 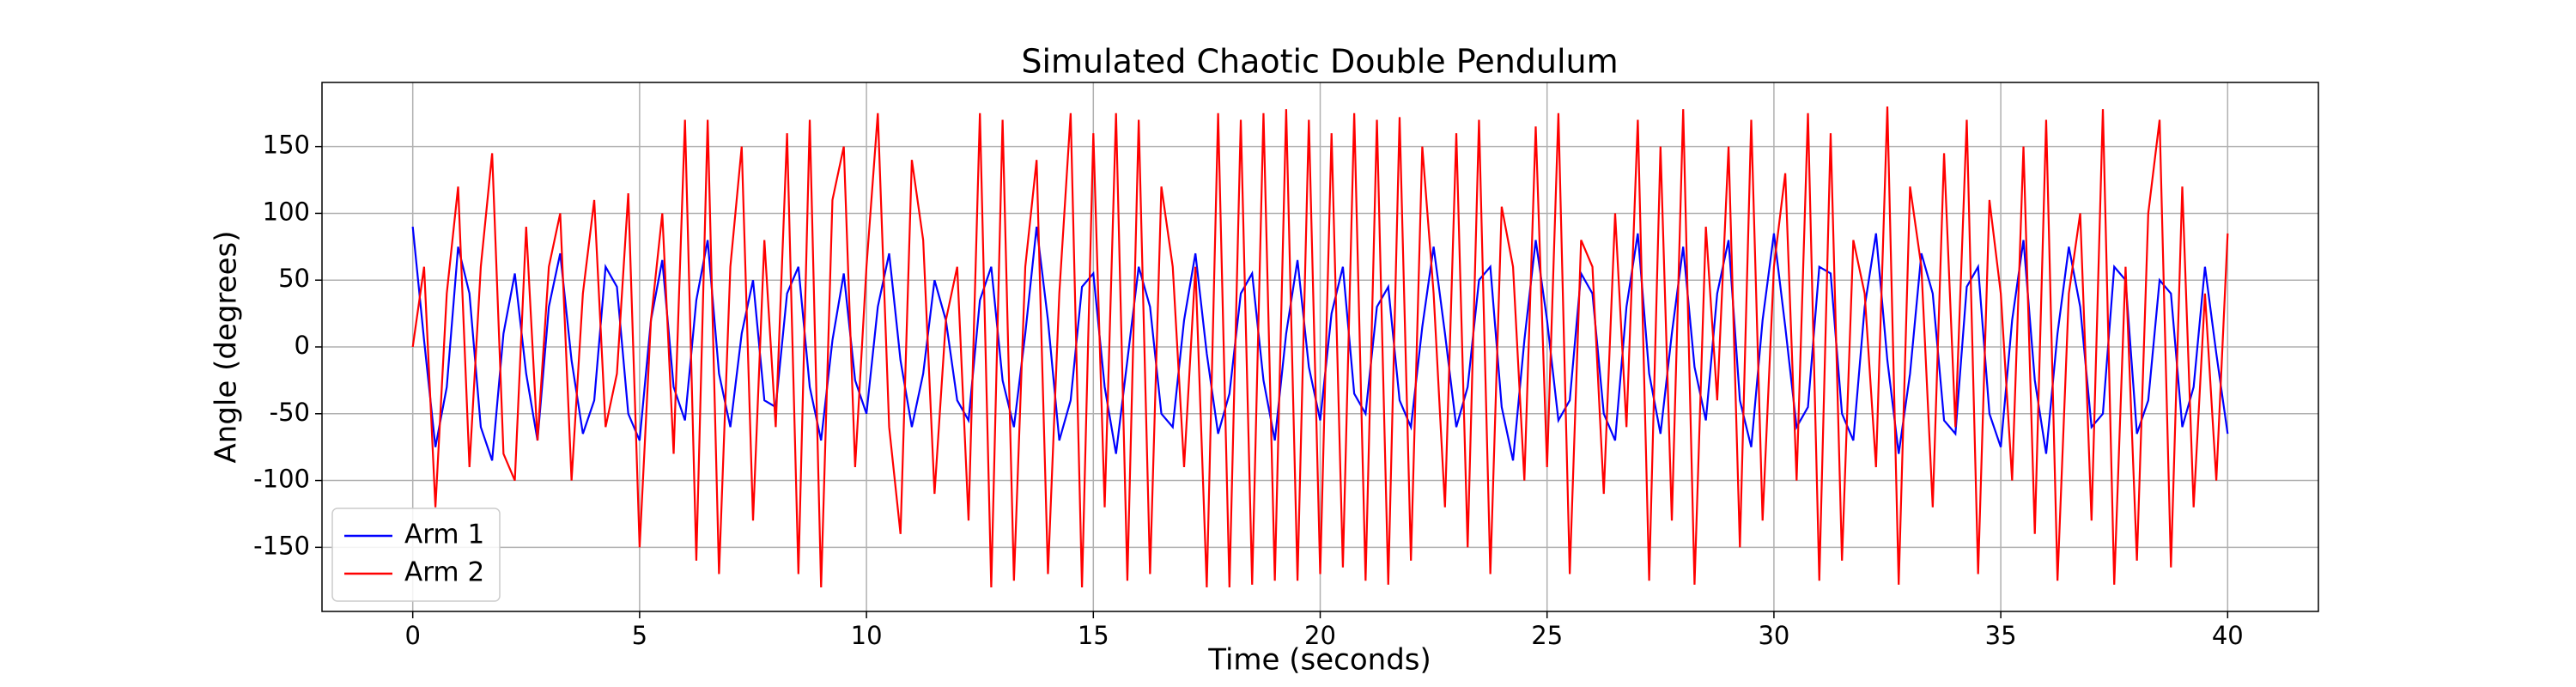 What do you see at coordinates (867, 635) in the screenshot?
I see `x-tick-label: 10` at bounding box center [867, 635].